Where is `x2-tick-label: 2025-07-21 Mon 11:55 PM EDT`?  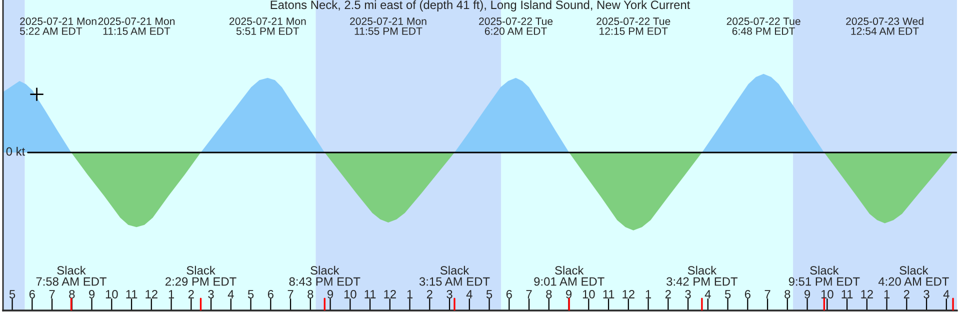
x2-tick-label: 2025-07-21 Mon 11:55 PM EDT is located at coordinates (388, 26).